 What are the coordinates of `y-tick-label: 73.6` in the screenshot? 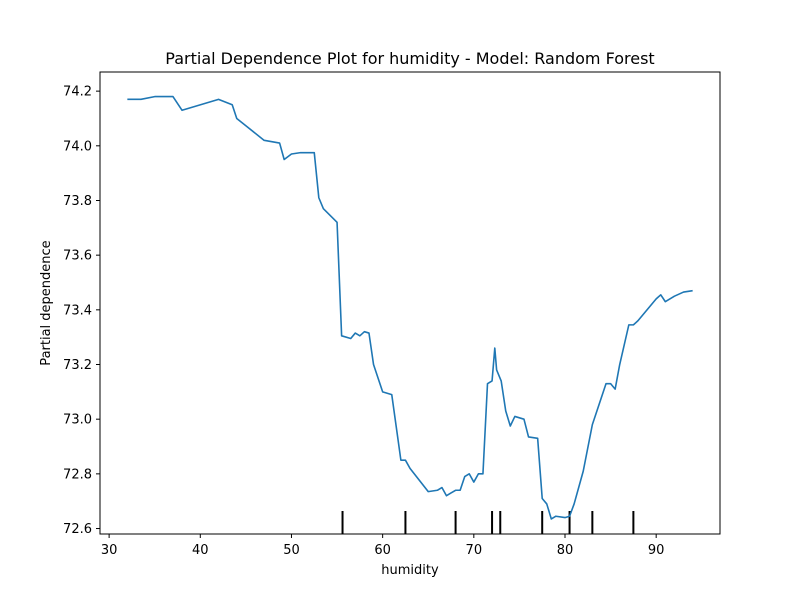 It's located at (77, 256).